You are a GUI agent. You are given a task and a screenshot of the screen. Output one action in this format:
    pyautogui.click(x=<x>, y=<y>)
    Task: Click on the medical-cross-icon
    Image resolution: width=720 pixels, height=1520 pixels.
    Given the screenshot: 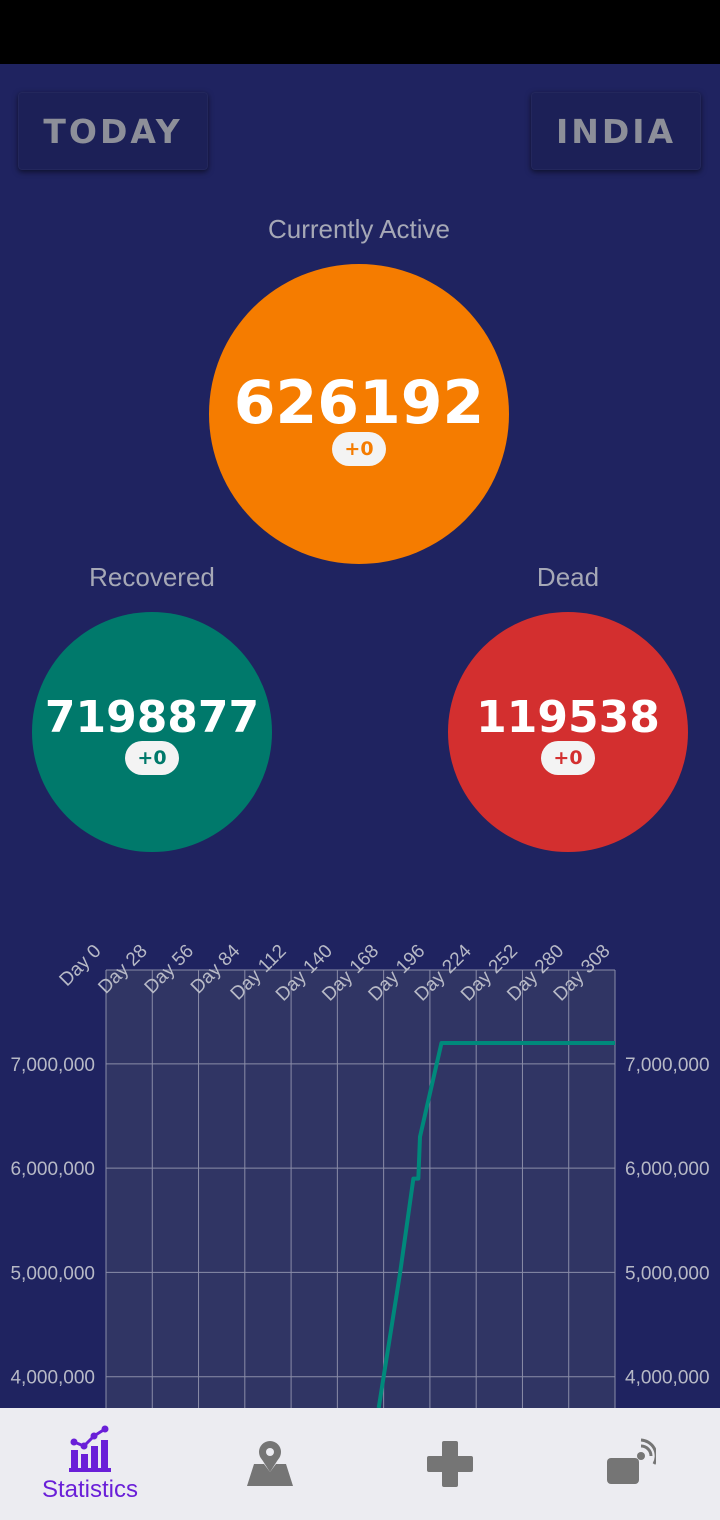 What is the action you would take?
    pyautogui.click(x=450, y=1464)
    